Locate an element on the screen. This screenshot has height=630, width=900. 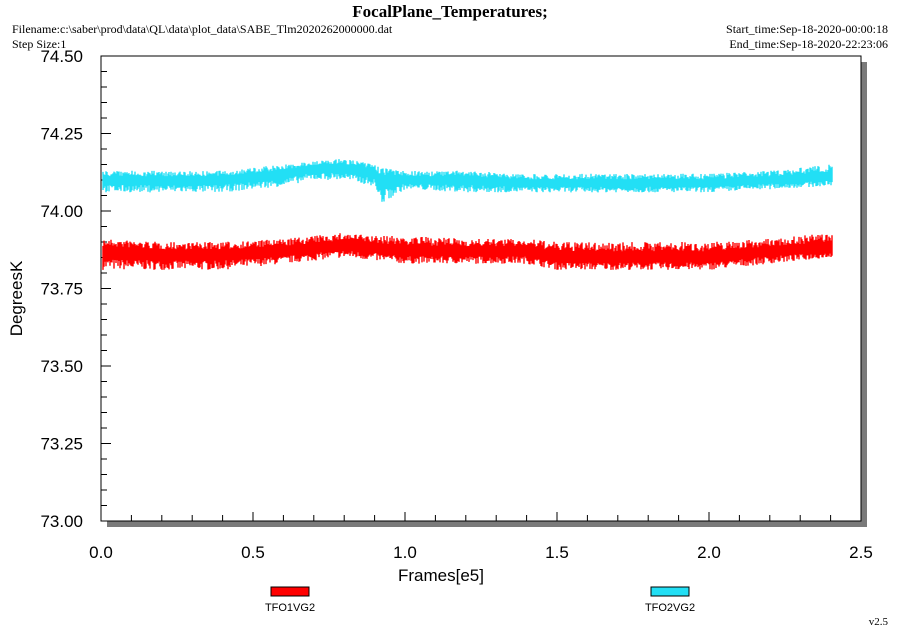
y-tick-label: 73.00 is located at coordinates (61, 521).